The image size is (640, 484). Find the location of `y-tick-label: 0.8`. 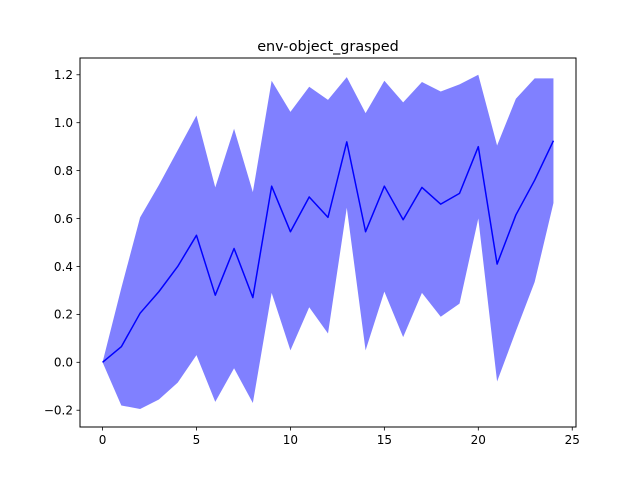

y-tick-label: 0.8 is located at coordinates (63, 171).